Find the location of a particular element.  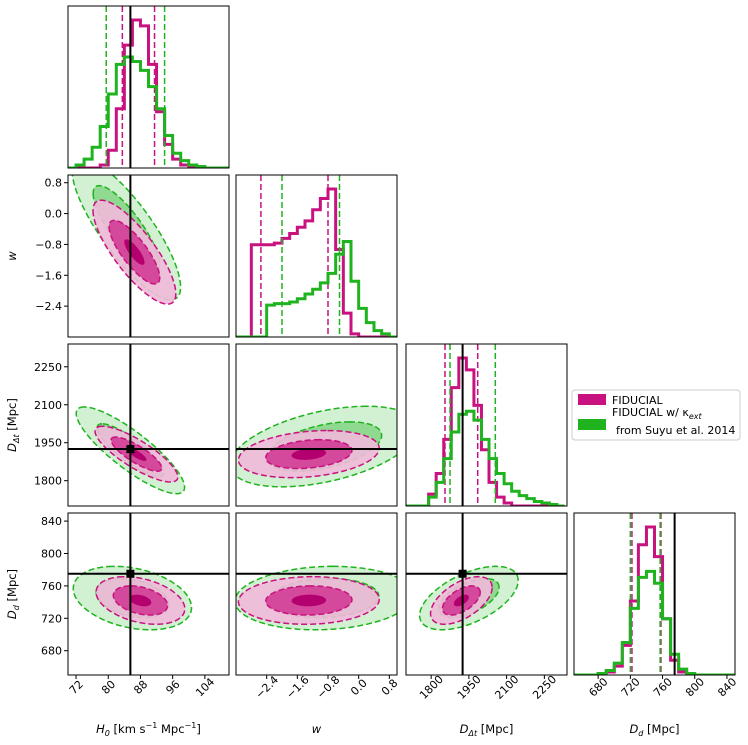

panel-Ddt-H0 is located at coordinates (148, 425).